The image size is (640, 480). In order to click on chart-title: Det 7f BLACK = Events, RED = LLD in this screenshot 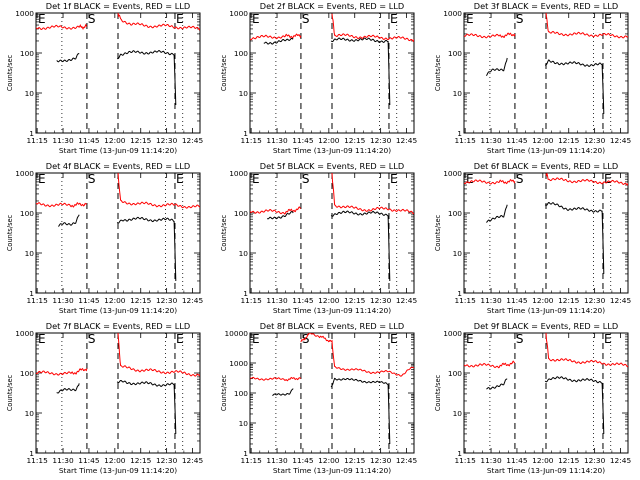, I will do `click(118, 326)`.